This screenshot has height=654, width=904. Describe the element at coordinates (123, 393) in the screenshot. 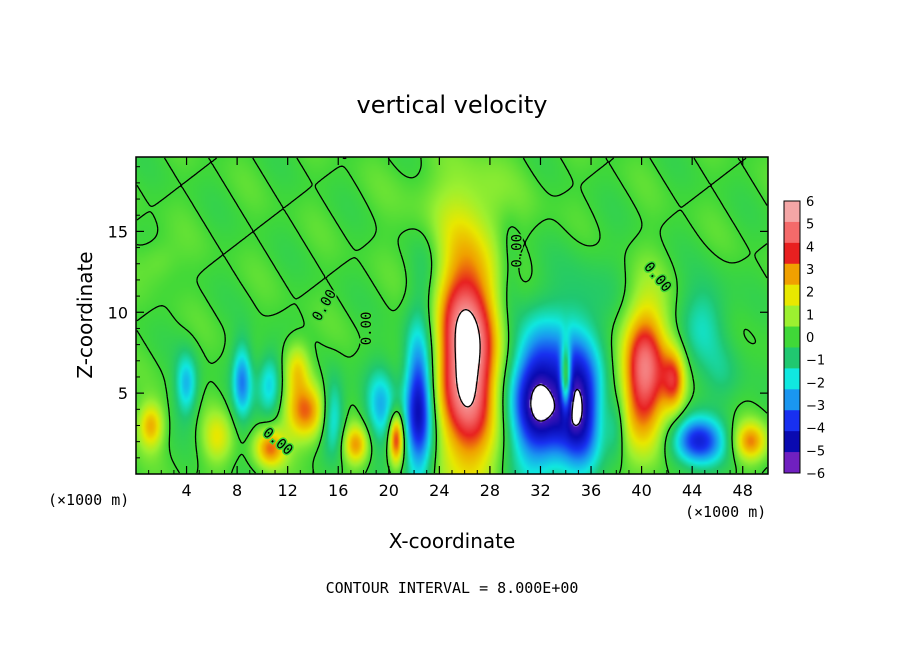

I see `y-tick-label: 5` at that location.